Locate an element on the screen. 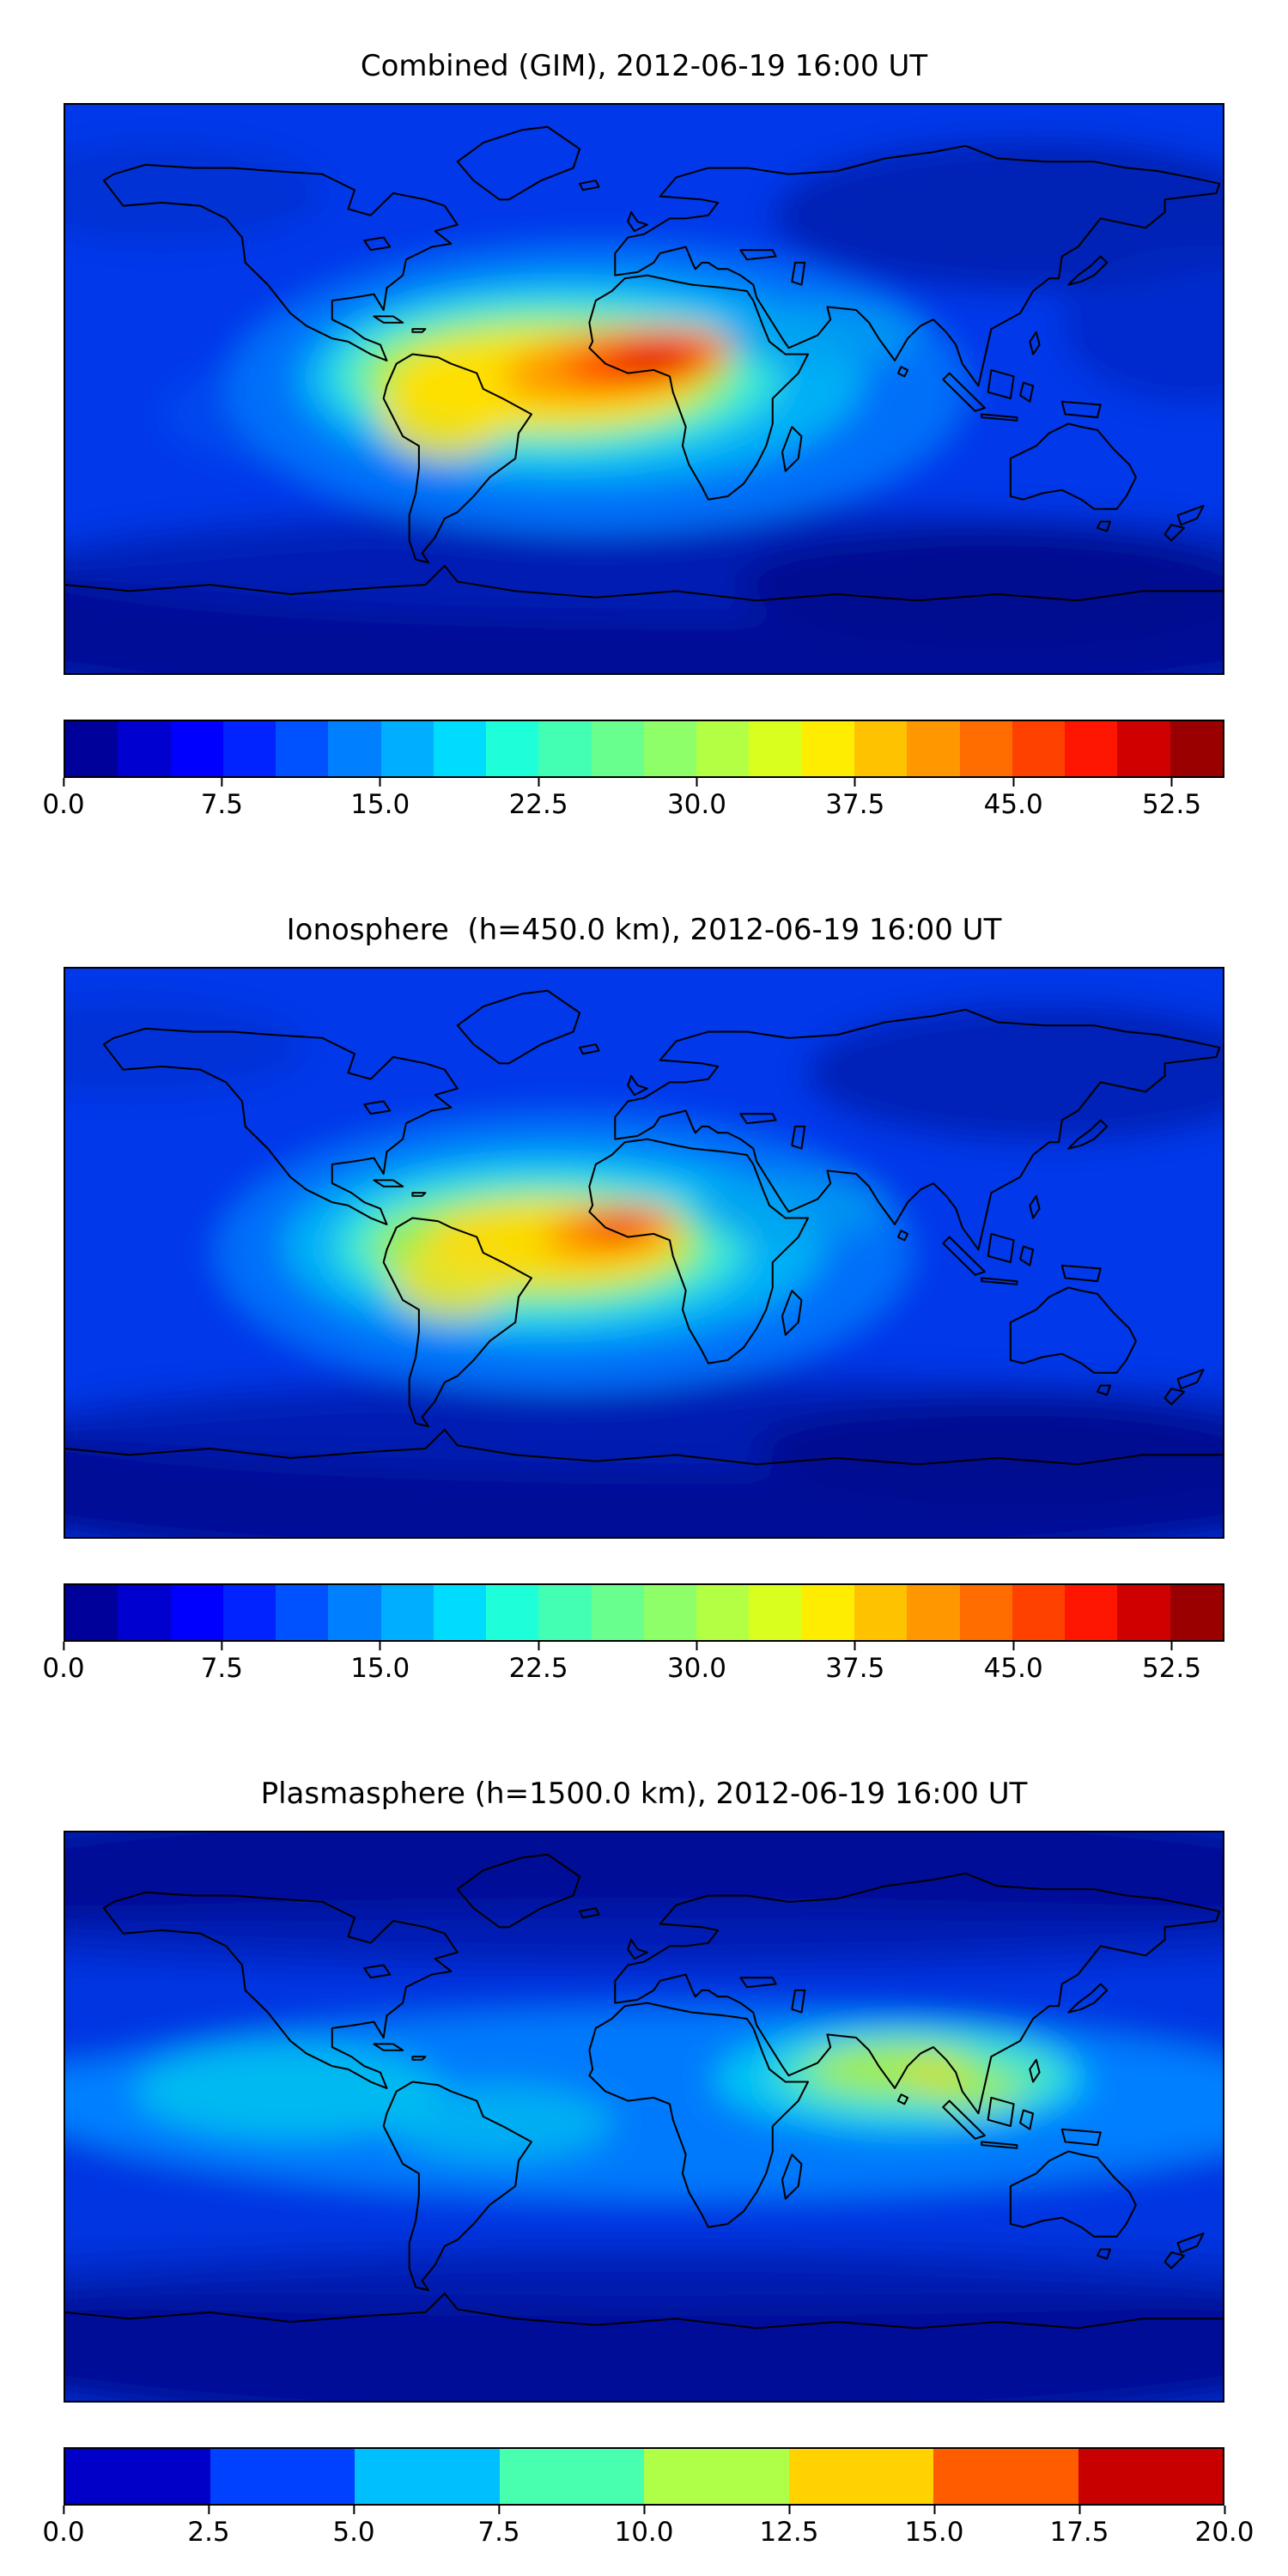 The height and width of the screenshot is (2576, 1288). panel-title-combined: Combined (GIM), 2012-06-19 16:00 UT is located at coordinates (644, 66).